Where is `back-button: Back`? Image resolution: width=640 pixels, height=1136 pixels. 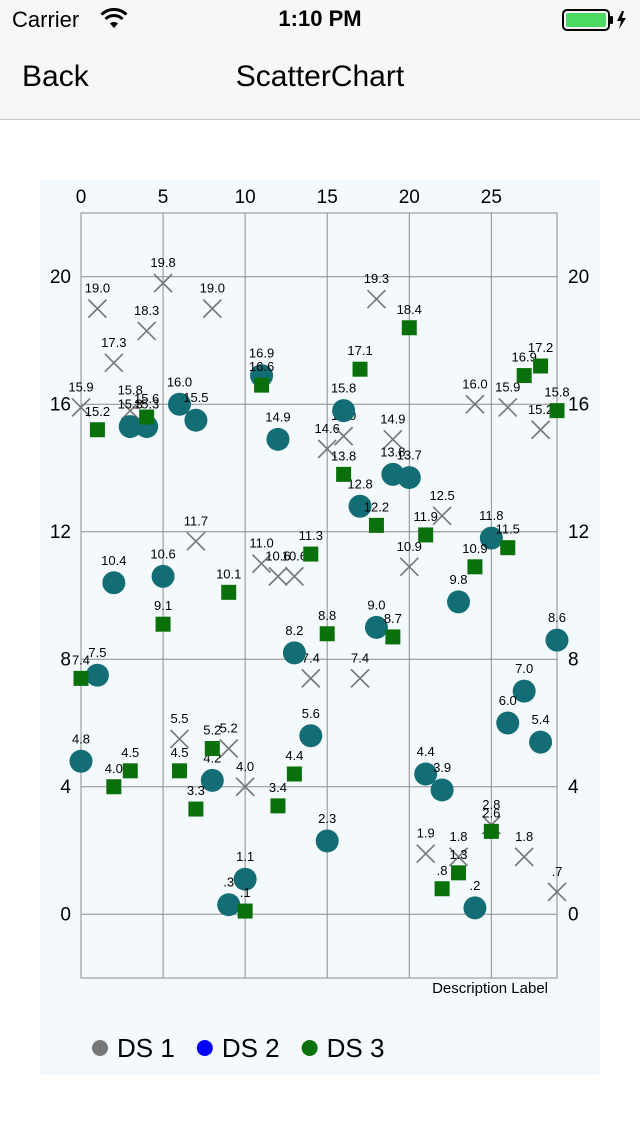
back-button: Back is located at coordinates (55, 76).